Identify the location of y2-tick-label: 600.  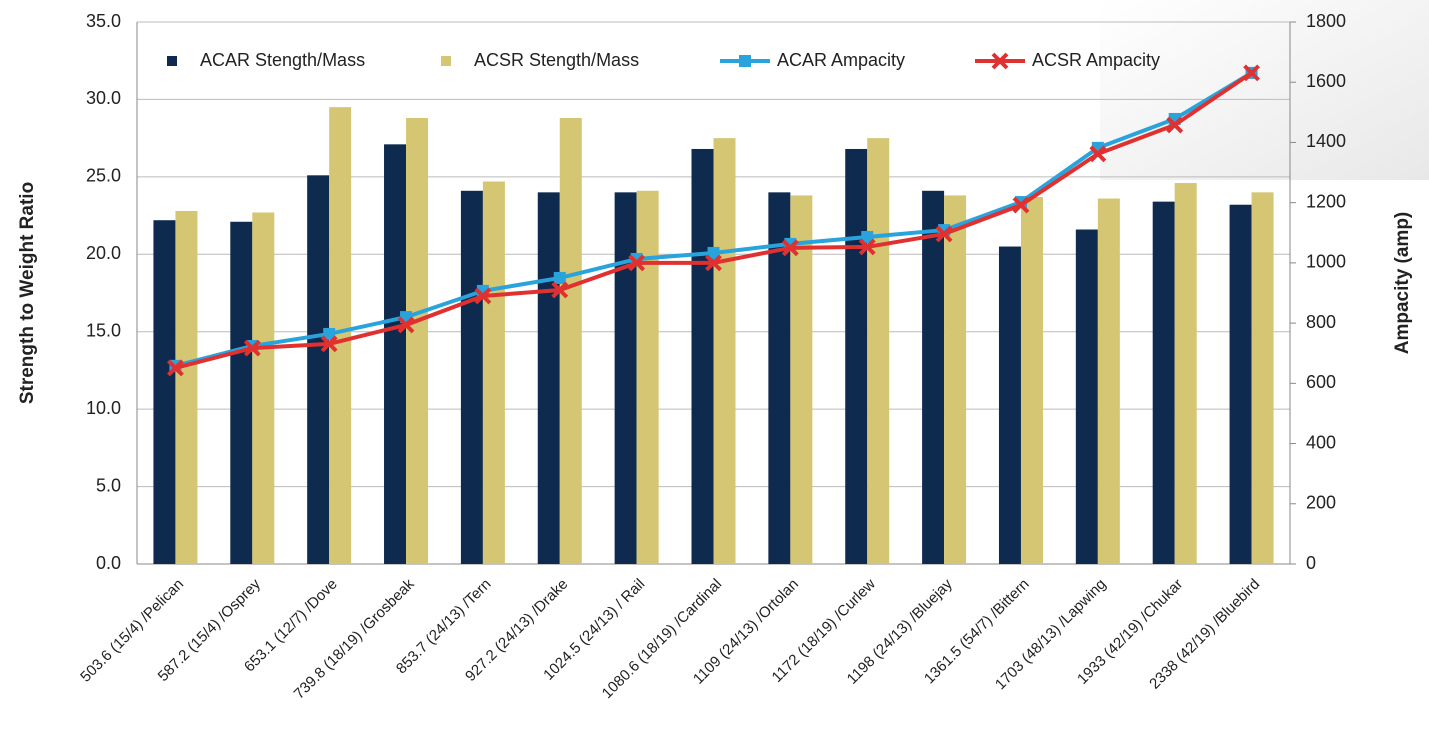
(1321, 382).